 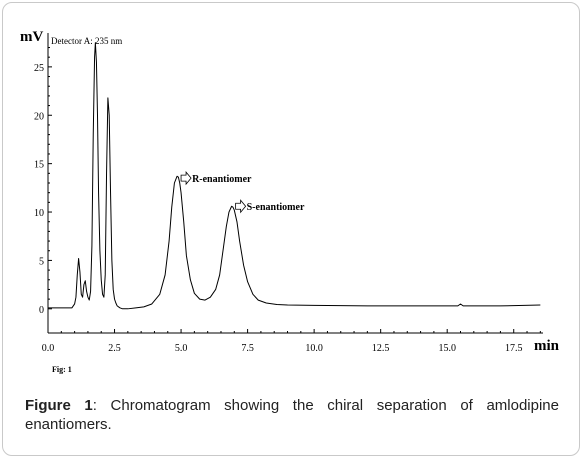 What do you see at coordinates (514, 348) in the screenshot?
I see `x-tick-label: 17.5` at bounding box center [514, 348].